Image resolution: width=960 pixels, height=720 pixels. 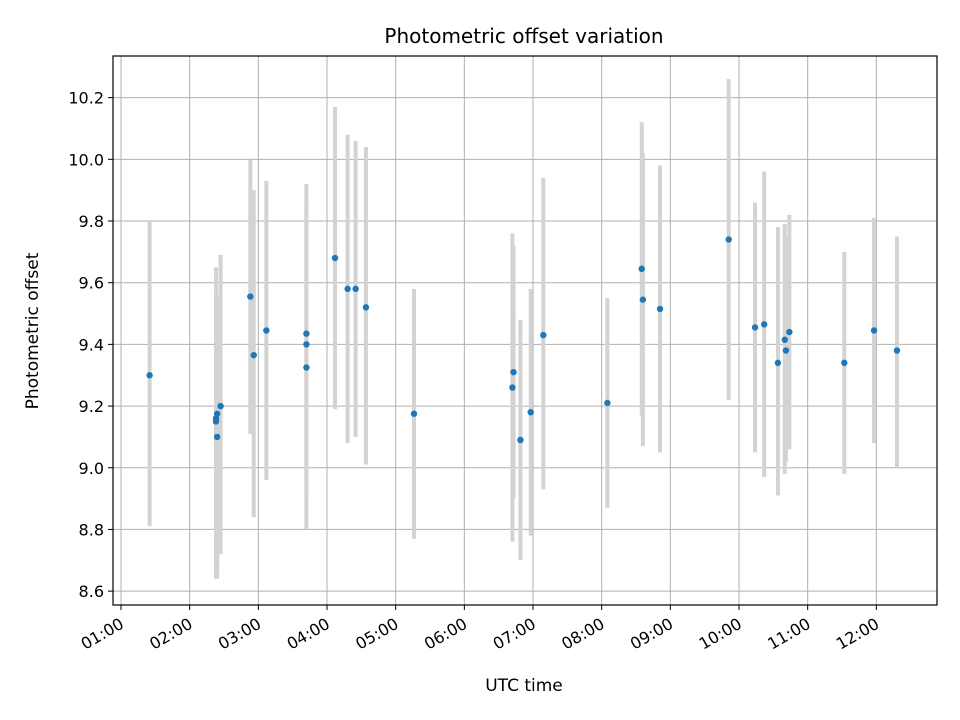 I want to click on y-axis-ticks: 8.6 8.8 9.0 9.2 9.4 9.6 9.8 10.0 10.2, so click(x=90, y=345).